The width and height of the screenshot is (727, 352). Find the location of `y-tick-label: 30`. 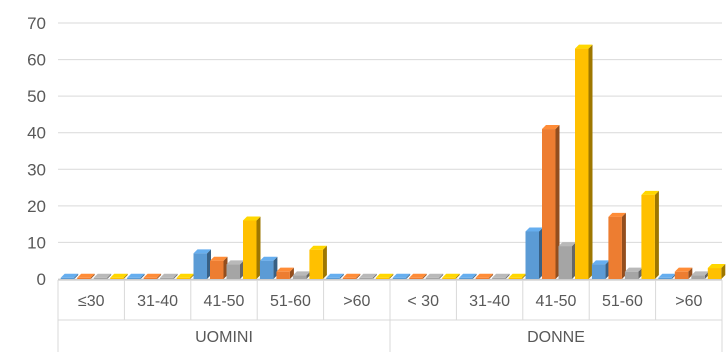

y-tick-label: 30 is located at coordinates (36, 169).